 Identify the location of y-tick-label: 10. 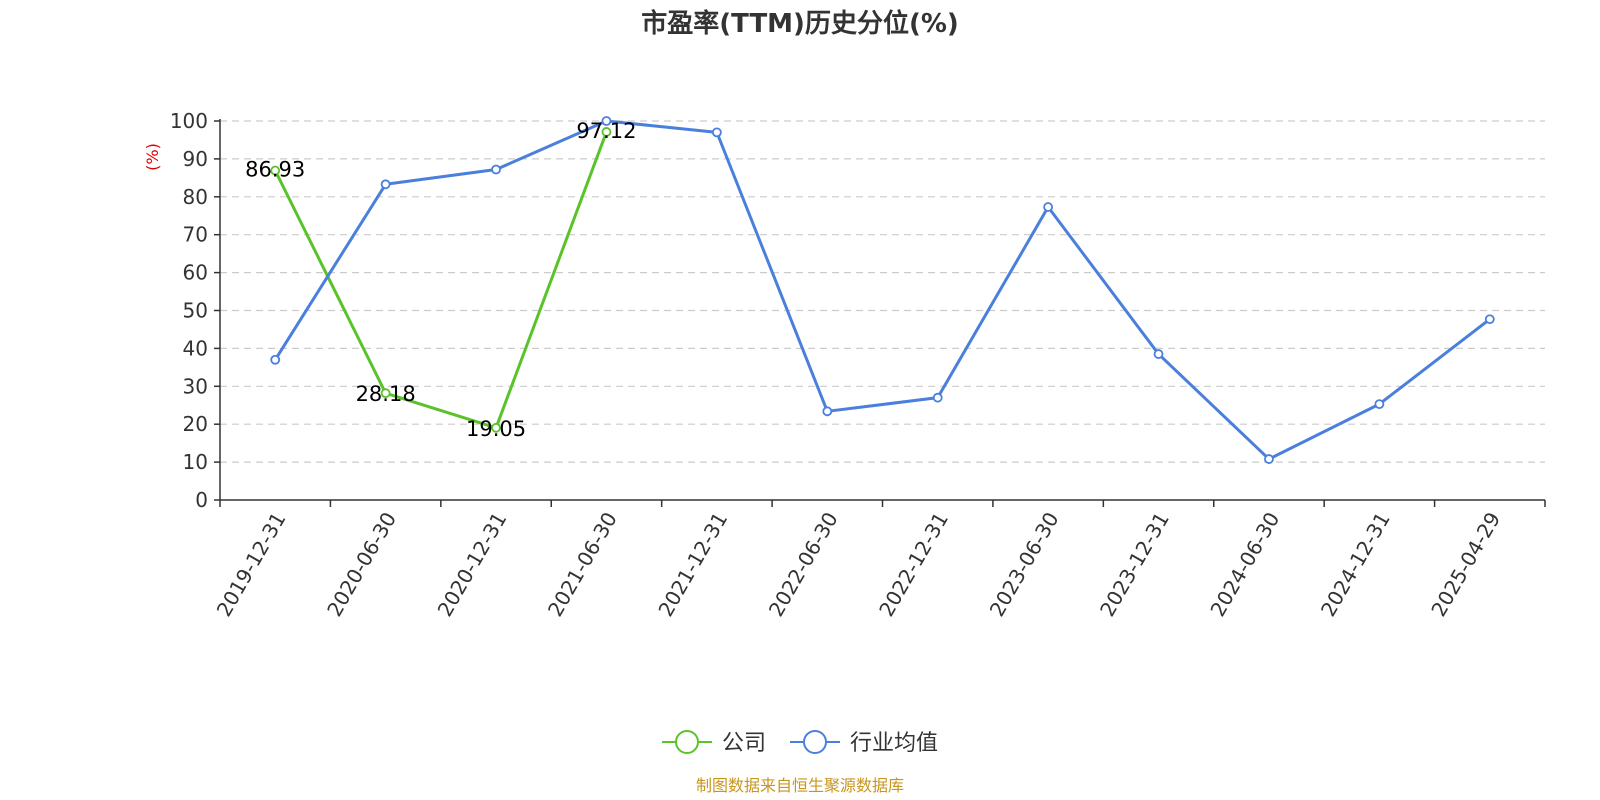
(195, 462).